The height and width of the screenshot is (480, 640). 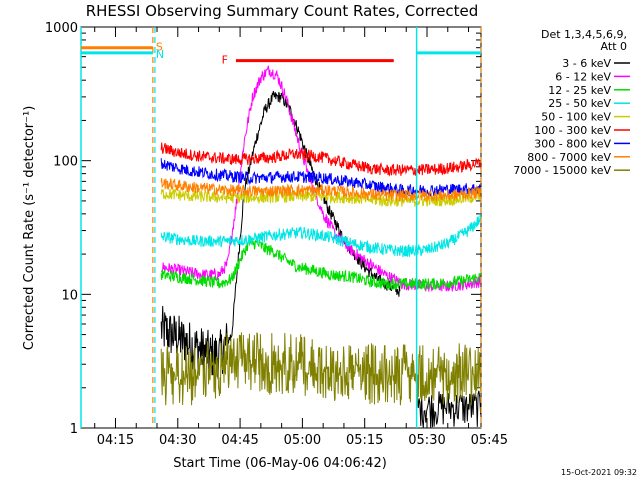 What do you see at coordinates (426, 440) in the screenshot?
I see `x-tick-label: 05:30` at bounding box center [426, 440].